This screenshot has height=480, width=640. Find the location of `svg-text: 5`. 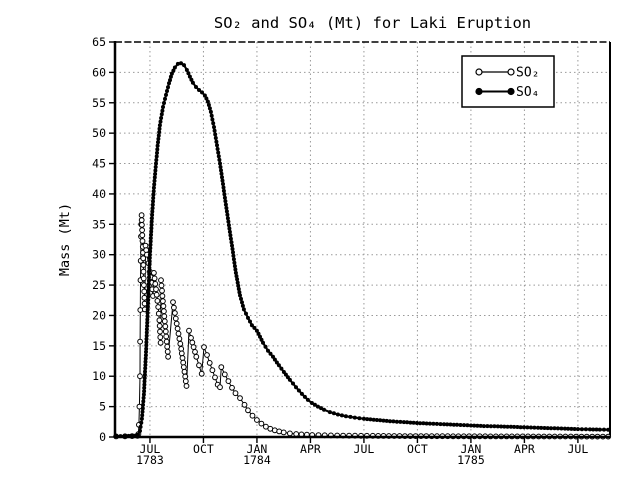

svg-text: 5 is located at coordinates (102, 407).